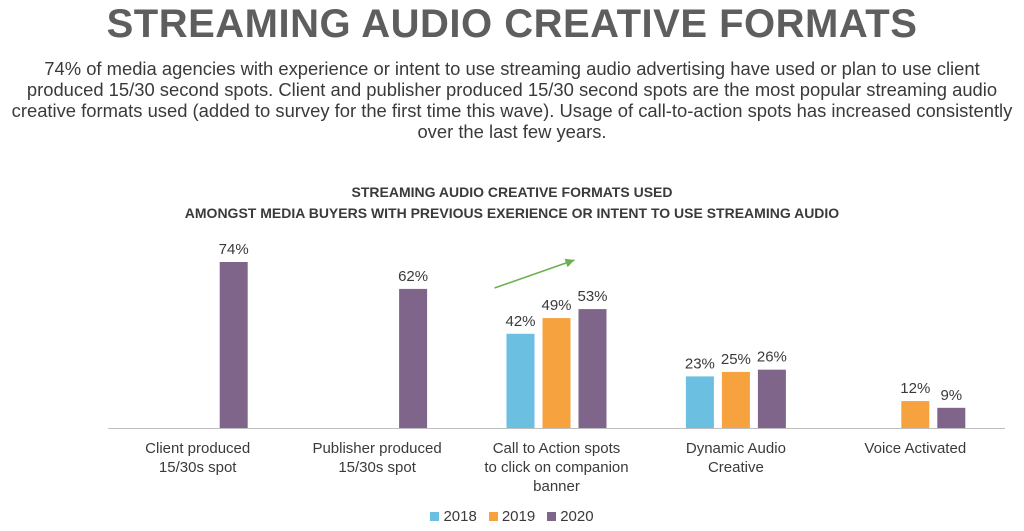  Describe the element at coordinates (413, 276) in the screenshot. I see `data-label-2020-1: 62%` at that location.